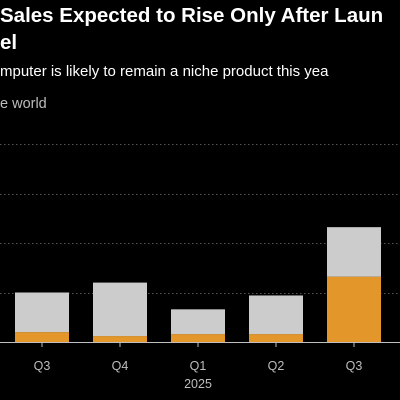 The width and height of the screenshot is (400, 400). What do you see at coordinates (9, 42) in the screenshot?
I see `chart-title-line-2: el` at bounding box center [9, 42].